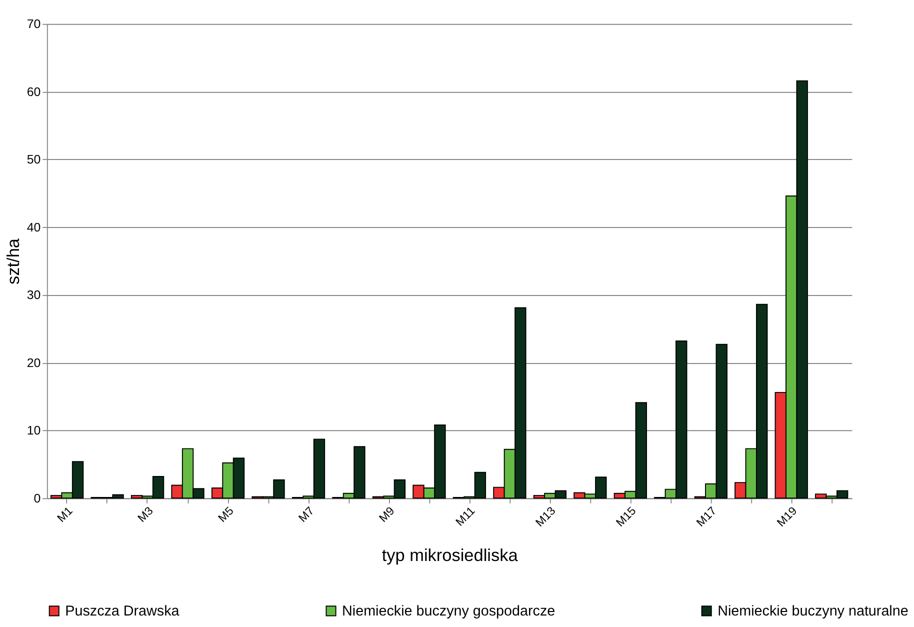 The width and height of the screenshot is (914, 627). What do you see at coordinates (33, 295) in the screenshot?
I see `y-tick-label: 30` at bounding box center [33, 295].